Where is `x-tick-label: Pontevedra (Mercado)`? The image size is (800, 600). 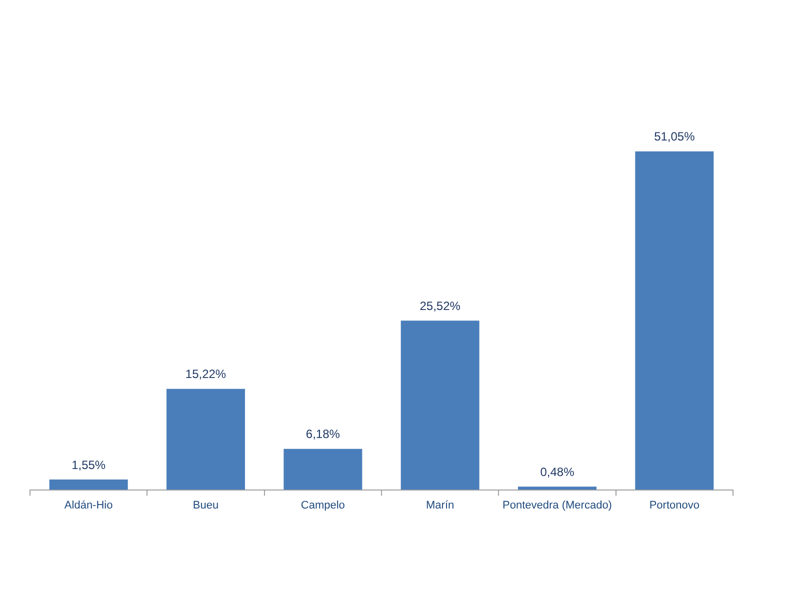 x-tick-label: Pontevedra (Mercado) is located at coordinates (557, 505).